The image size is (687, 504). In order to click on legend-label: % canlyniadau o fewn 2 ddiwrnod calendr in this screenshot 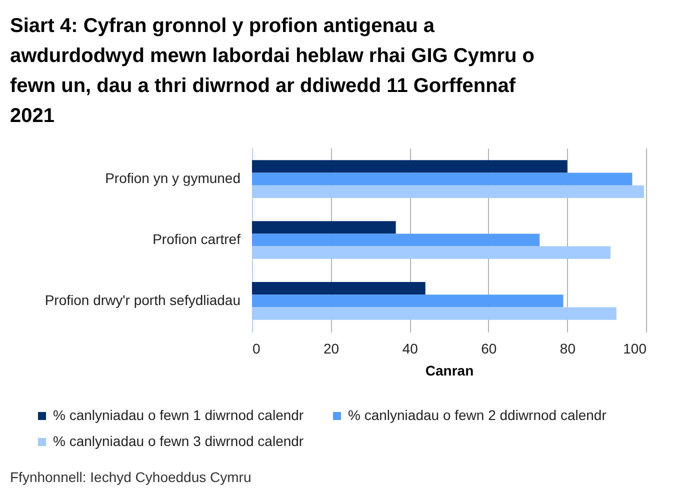, I will do `click(477, 415)`.